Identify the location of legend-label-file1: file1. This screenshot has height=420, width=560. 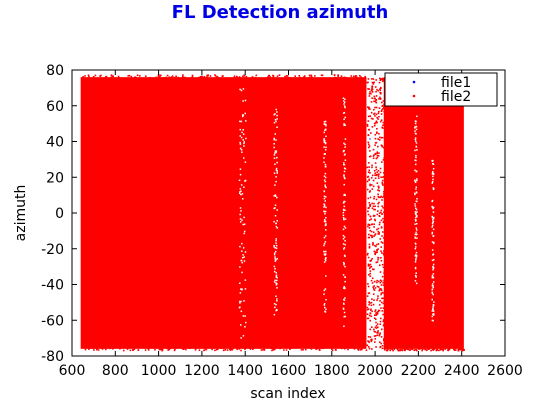
(456, 83).